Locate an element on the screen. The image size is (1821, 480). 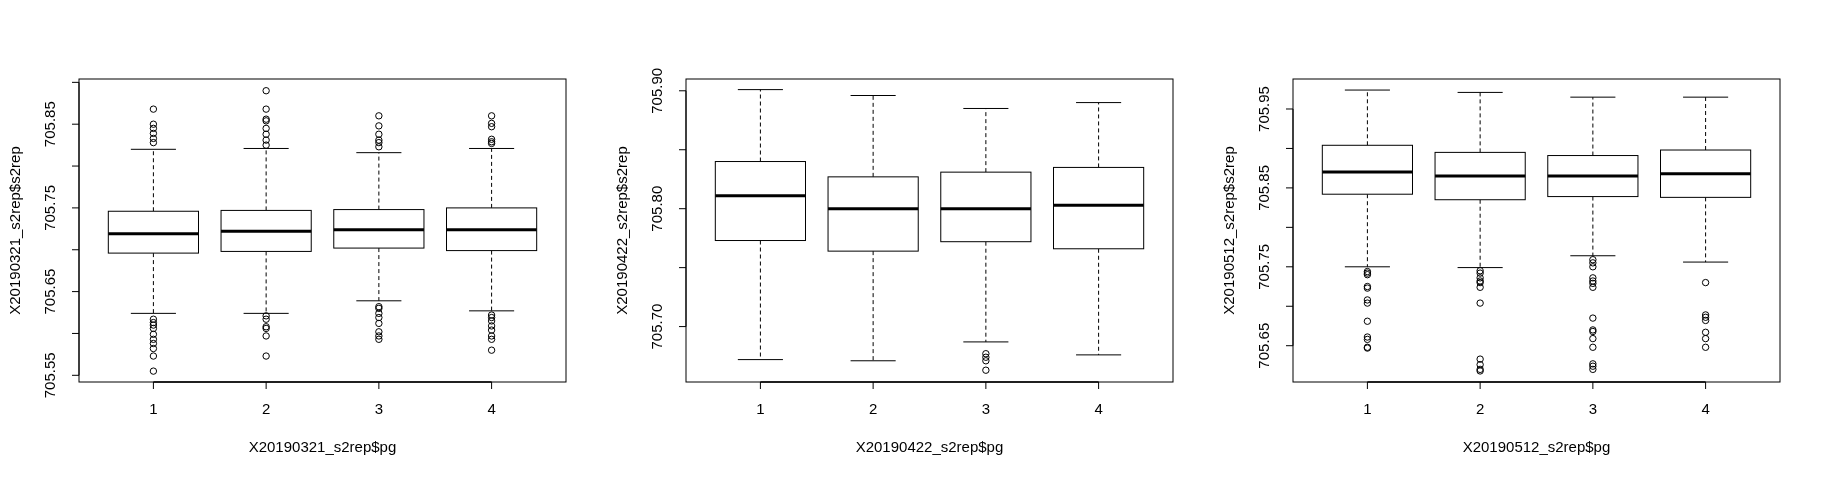
y-axis-title: X20190422_s2rep$s2rep is located at coordinates (621, 230).